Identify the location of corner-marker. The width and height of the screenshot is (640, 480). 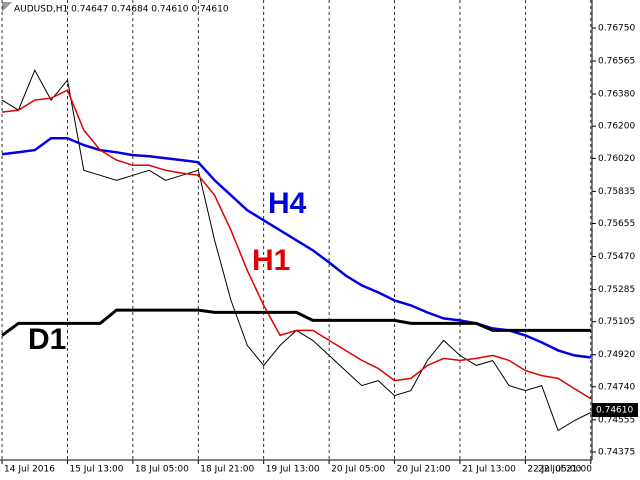
(7, 7).